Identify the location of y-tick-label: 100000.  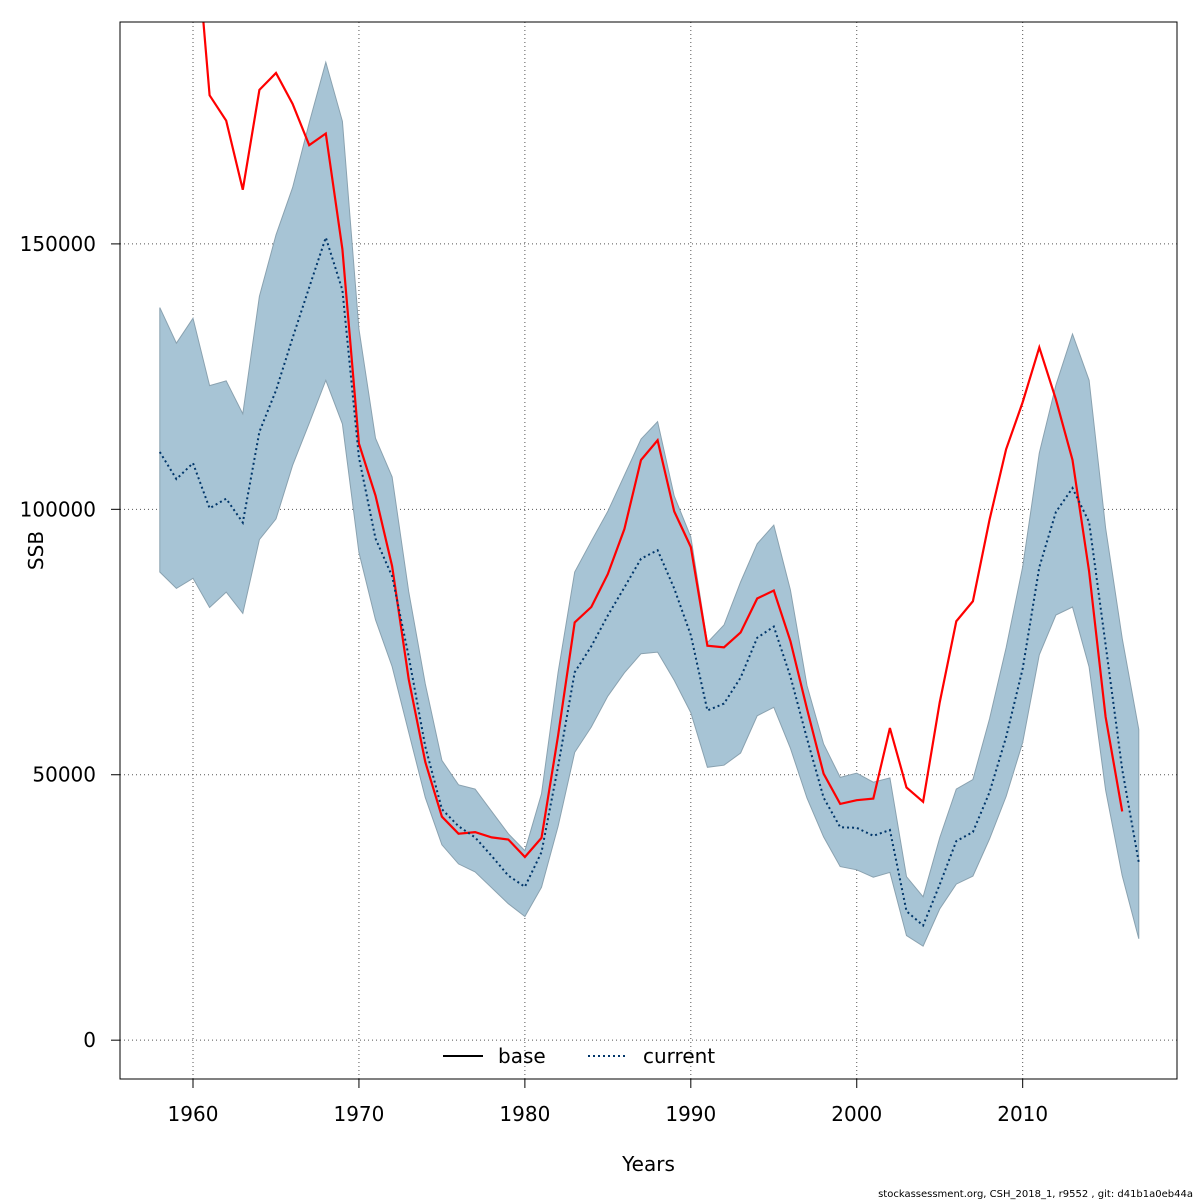
(58, 509).